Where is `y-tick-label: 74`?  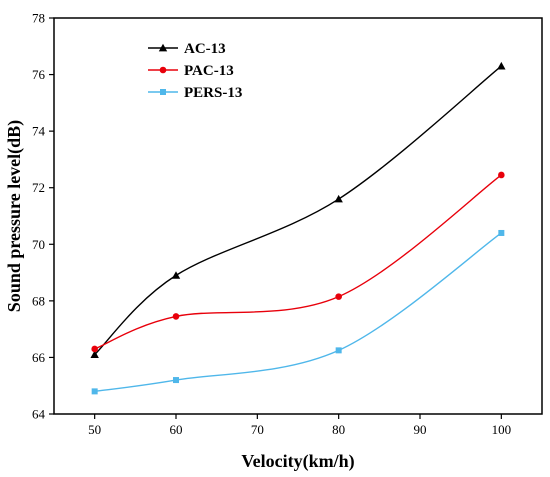 y-tick-label: 74 is located at coordinates (39, 131).